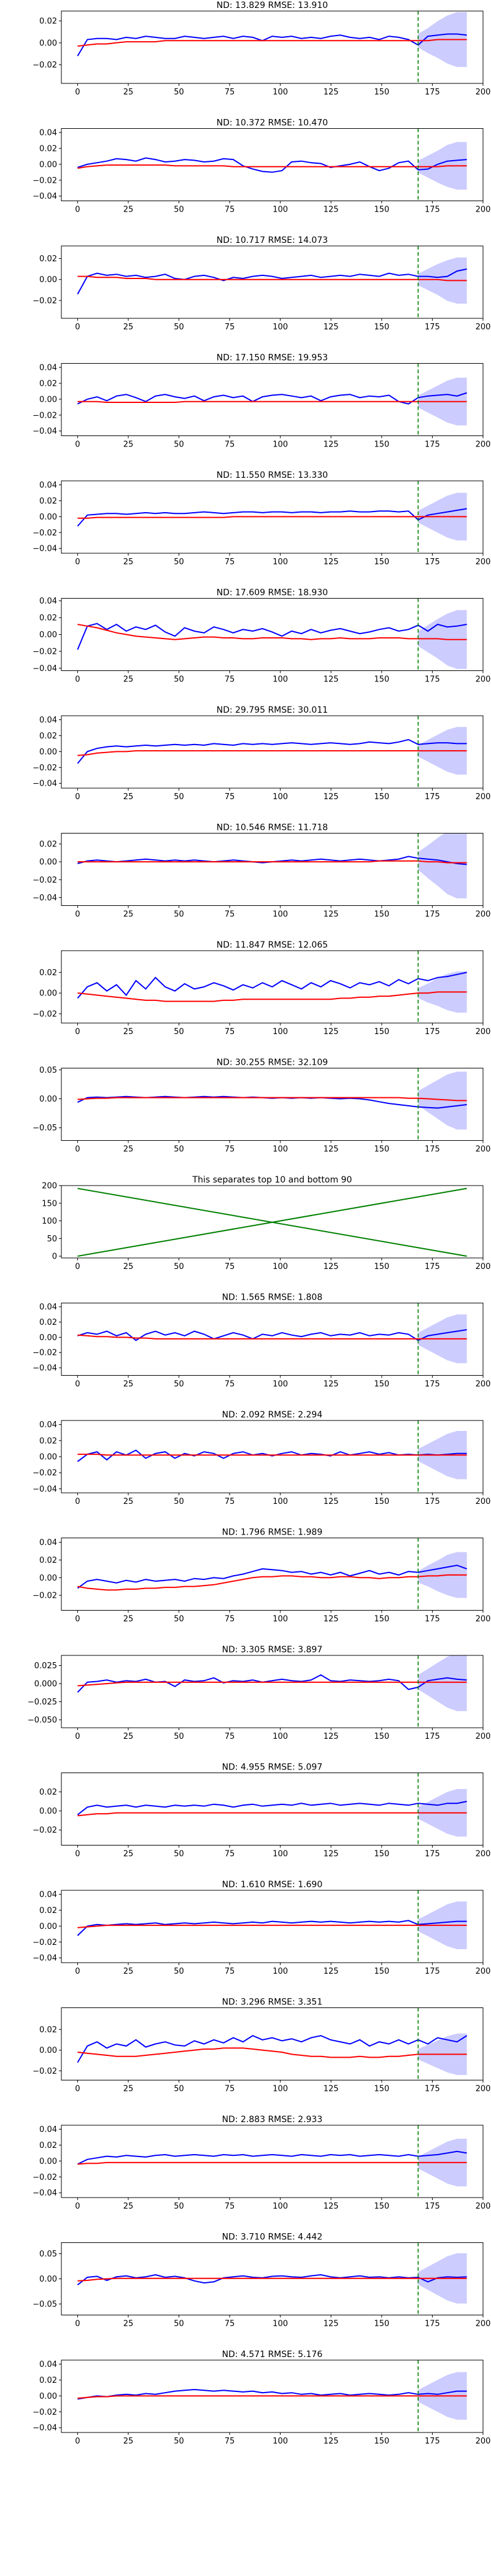 The image size is (491, 2576). I want to click on y-tick-label: −0.025, so click(42, 1702).